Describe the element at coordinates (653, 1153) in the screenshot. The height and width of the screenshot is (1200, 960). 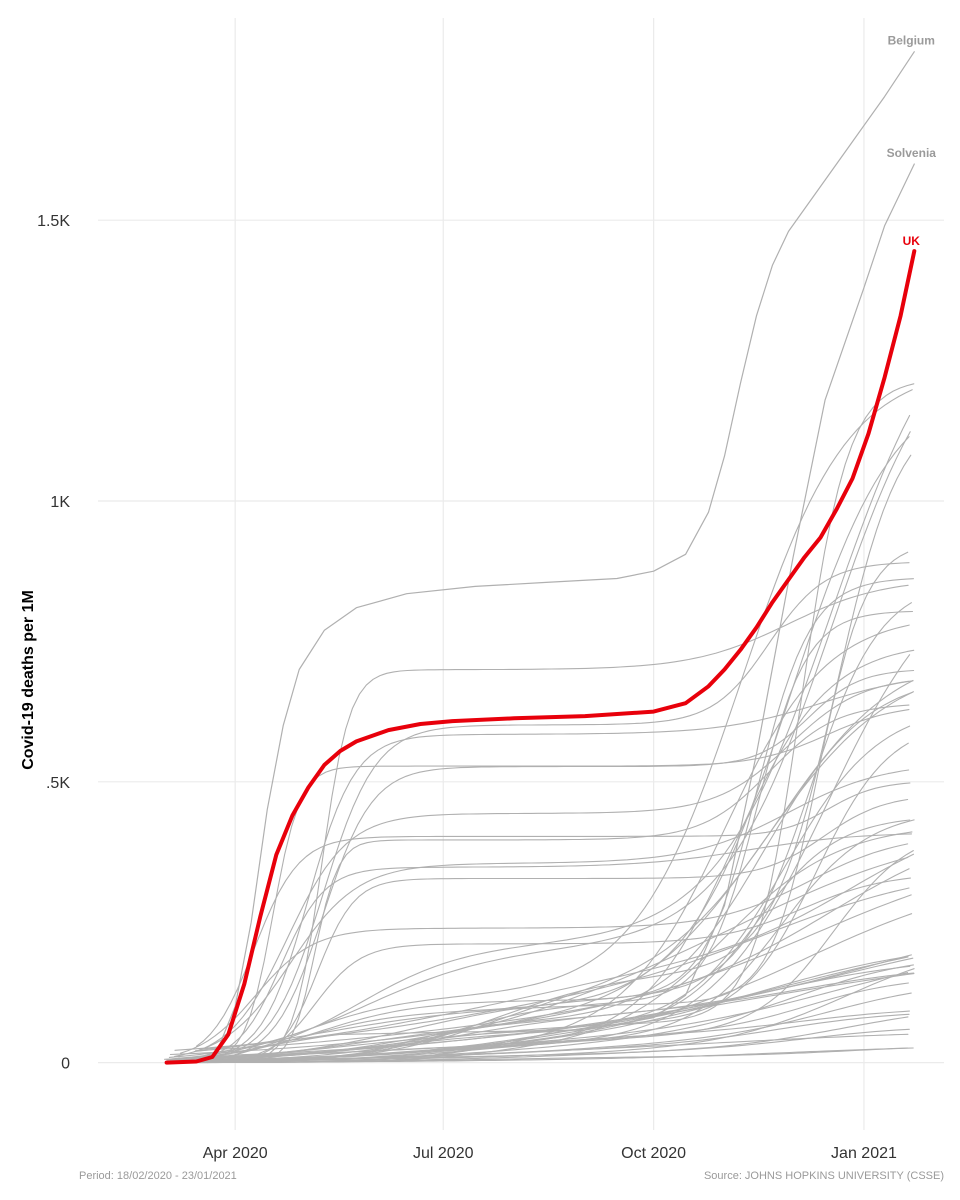
I see `x-tick-label: Oct 2020` at that location.